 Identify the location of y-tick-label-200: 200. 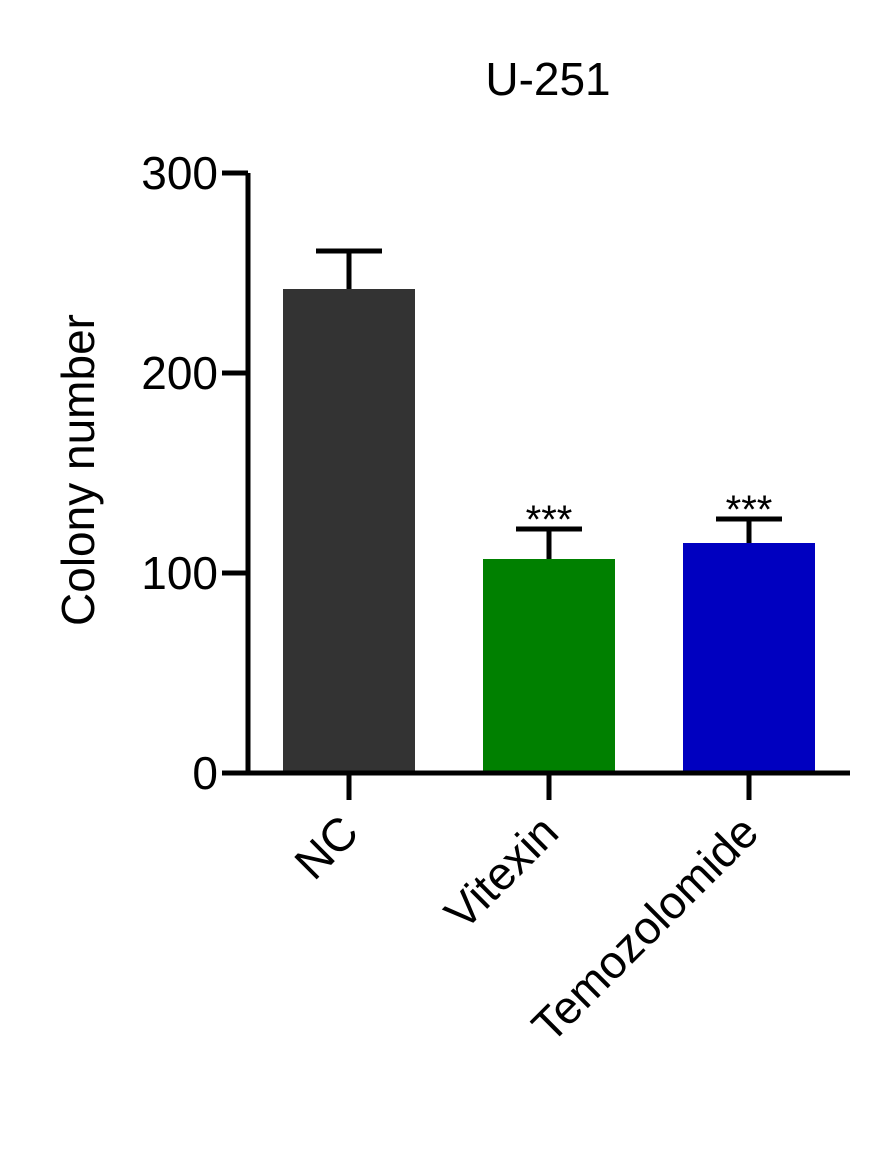
(179, 373).